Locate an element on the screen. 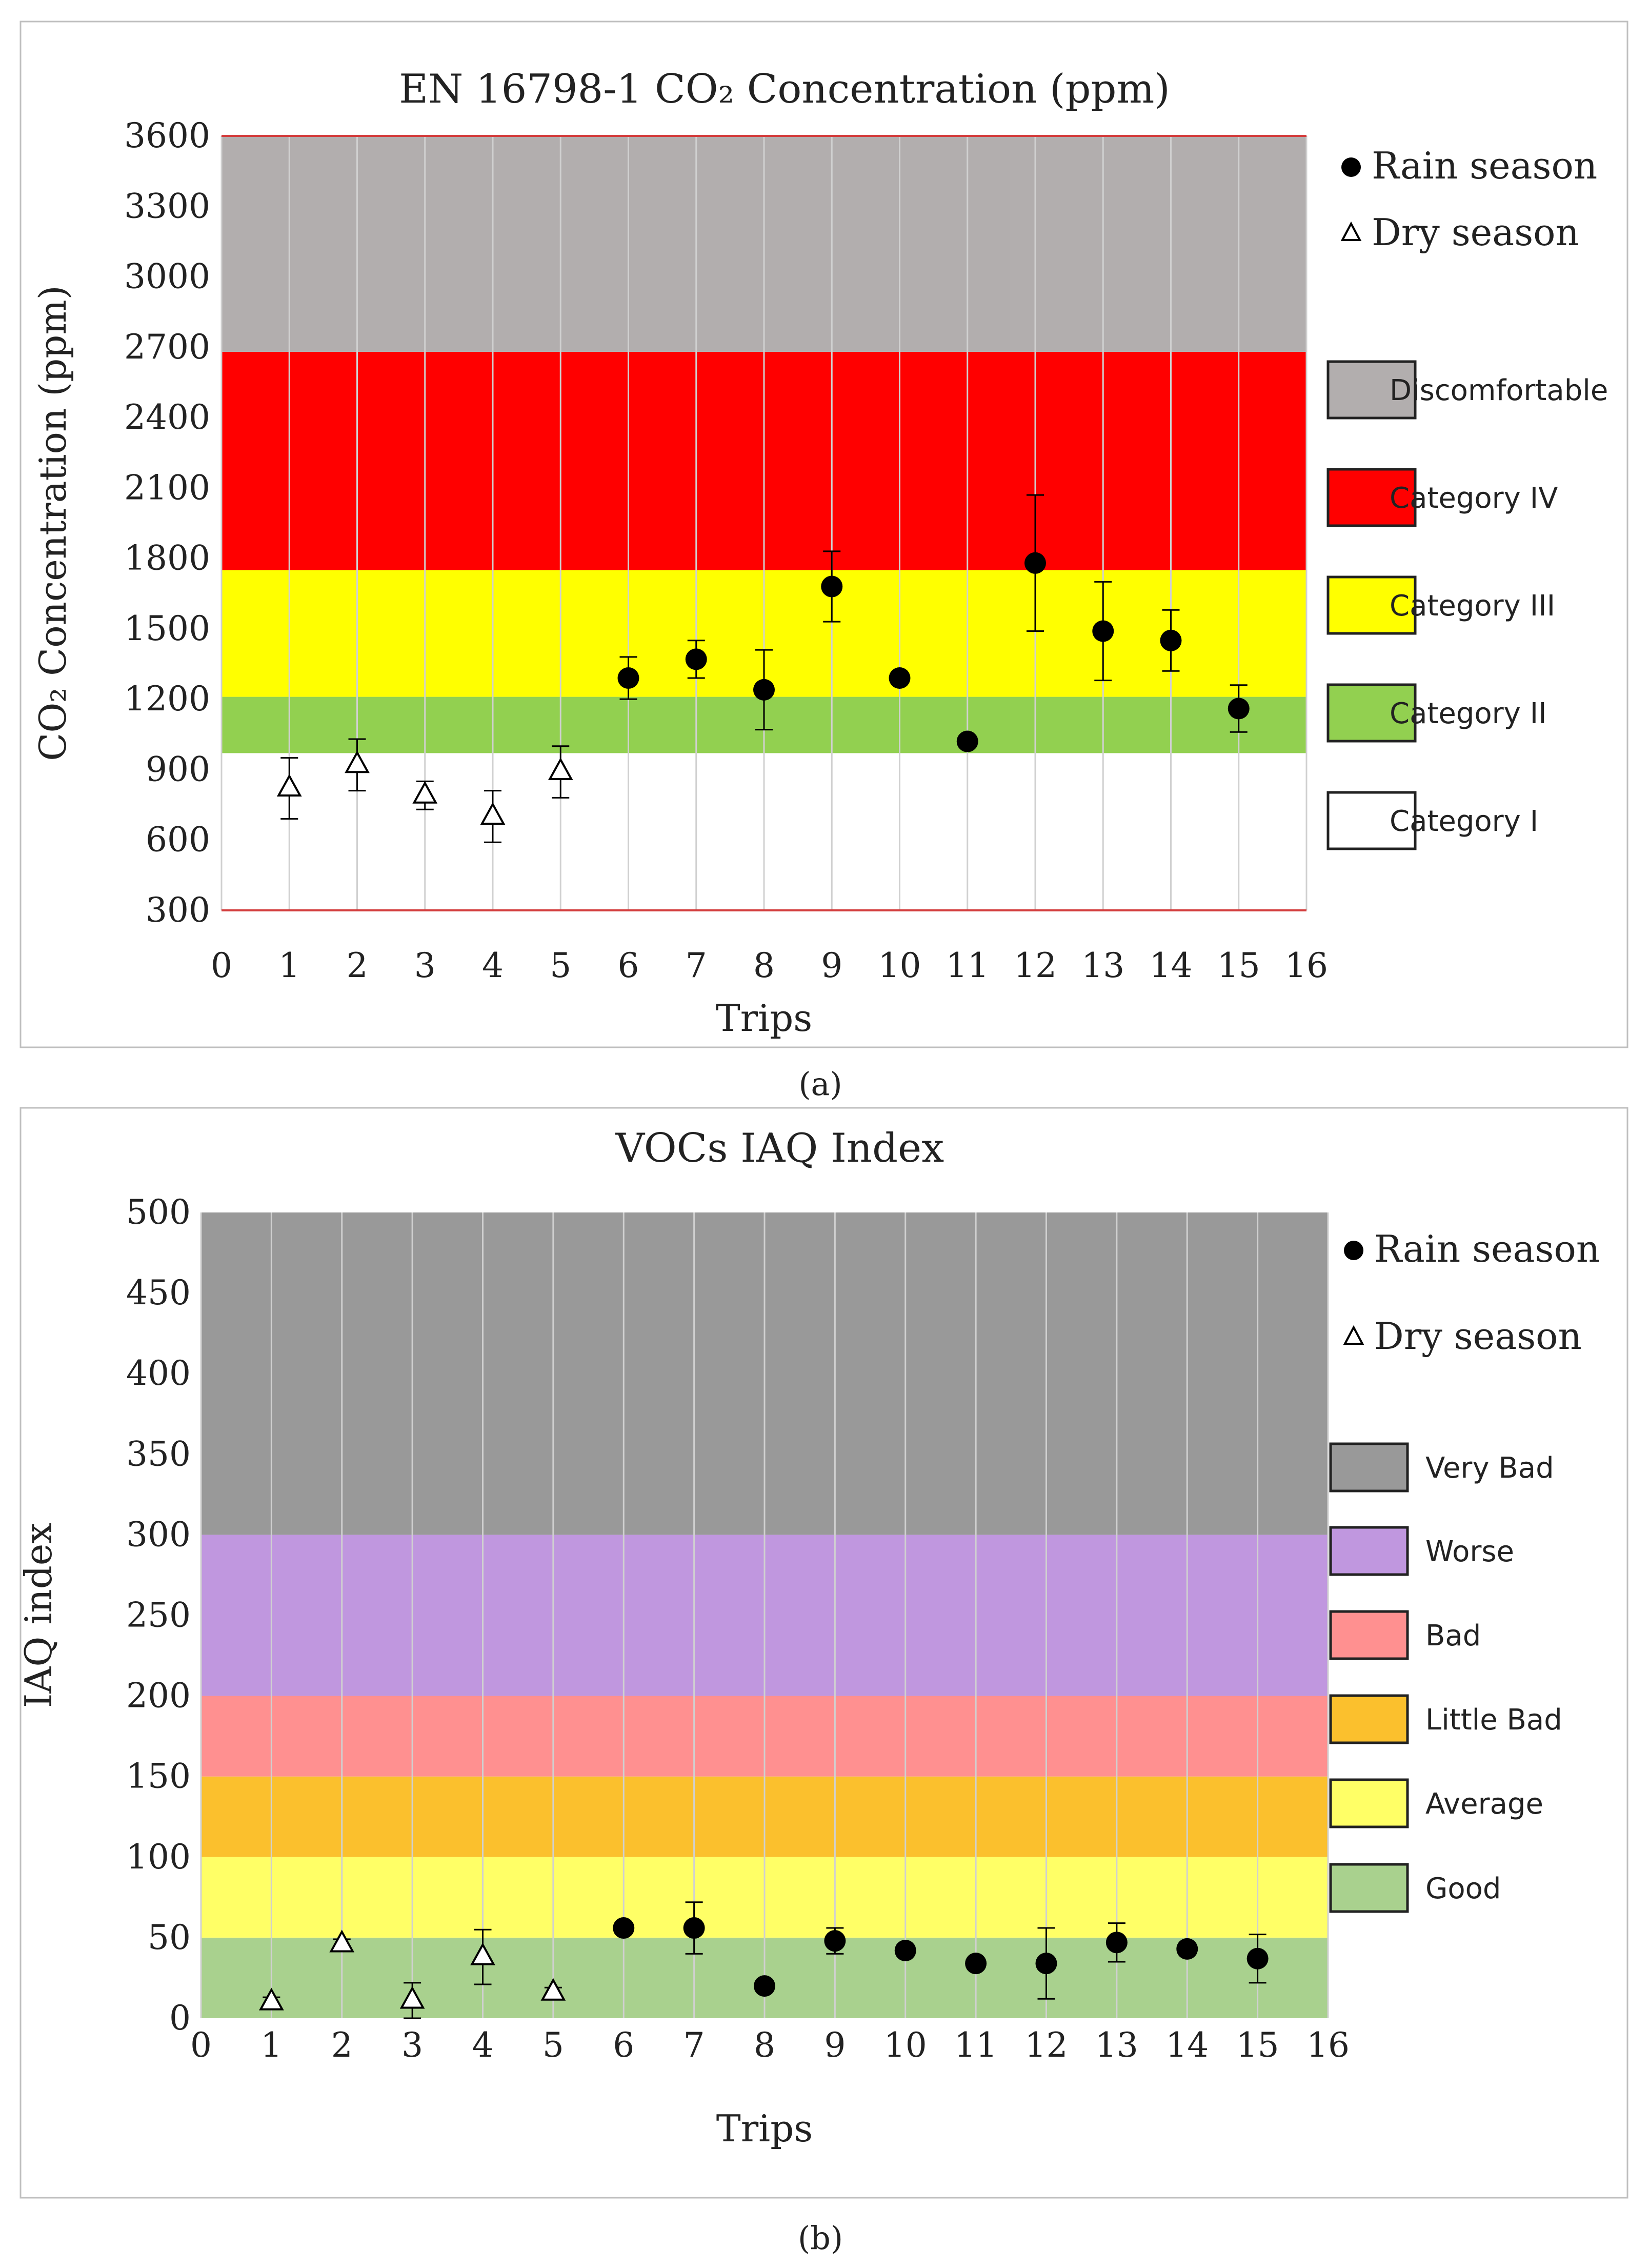 This screenshot has height=2268, width=1649. x-tick-label: 6 is located at coordinates (623, 2045).